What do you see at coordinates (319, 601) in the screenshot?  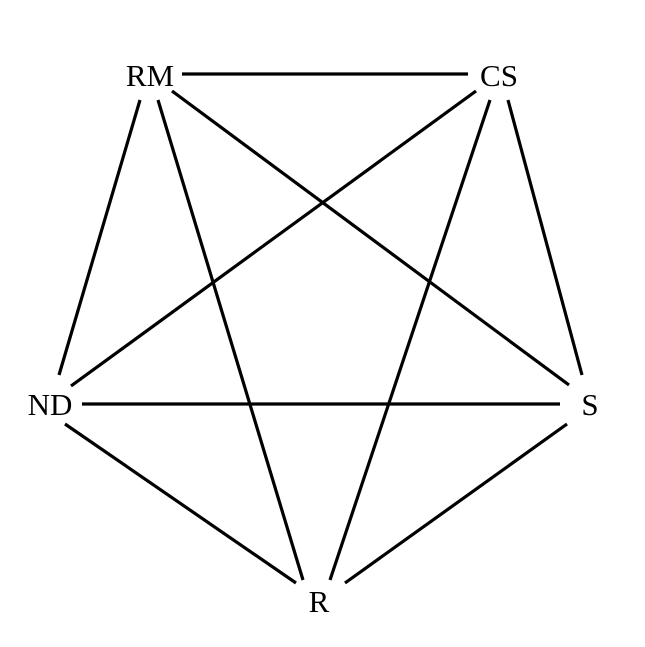 I see `node-r: R` at bounding box center [319, 601].